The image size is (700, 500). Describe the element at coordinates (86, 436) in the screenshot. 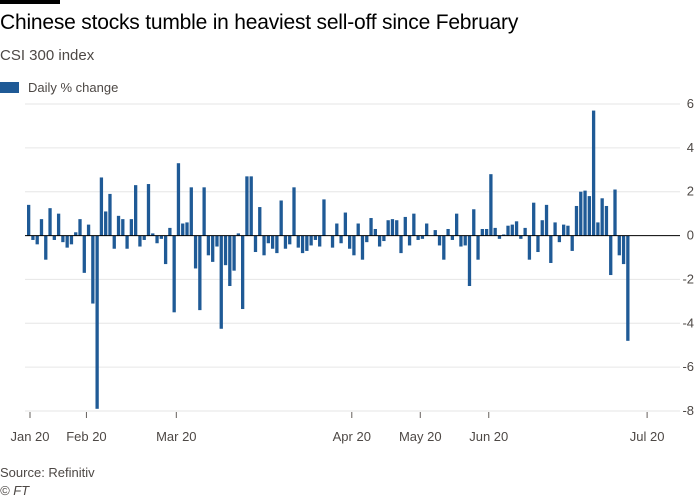

I see `x-tick-label: Feb 20` at that location.